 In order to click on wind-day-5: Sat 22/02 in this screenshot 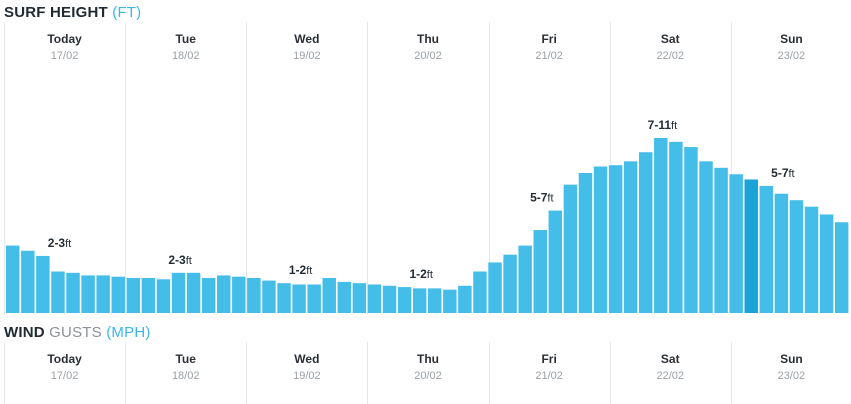, I will do `click(670, 367)`.